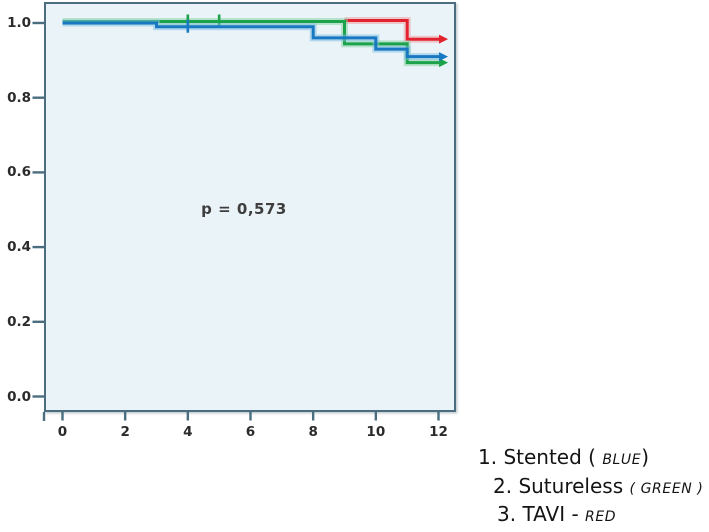  Describe the element at coordinates (125, 432) in the screenshot. I see `x-tick-label: 2` at that location.